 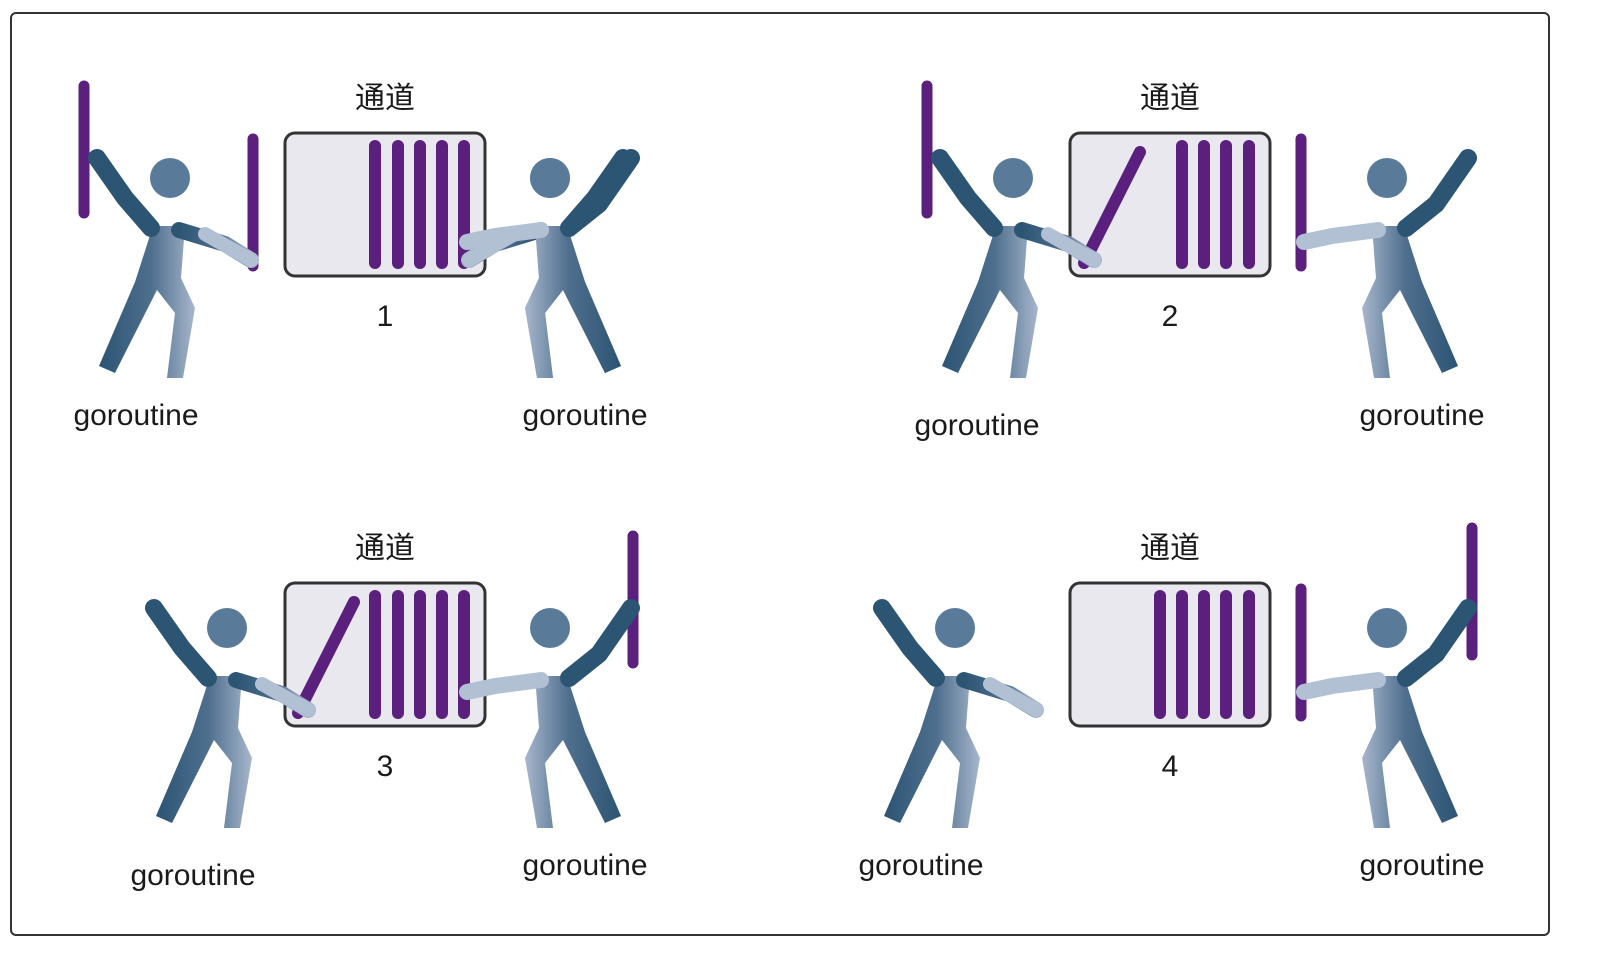 I want to click on goroutine-label-left-2: goroutine, so click(x=976, y=425).